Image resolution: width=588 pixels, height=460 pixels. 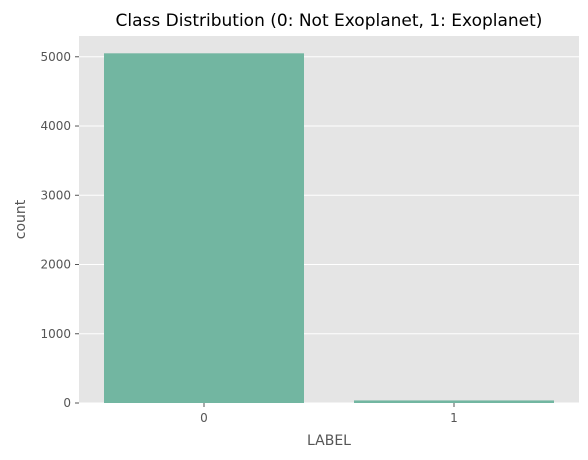 I want to click on y-tick-label: 1000, so click(x=55, y=334).